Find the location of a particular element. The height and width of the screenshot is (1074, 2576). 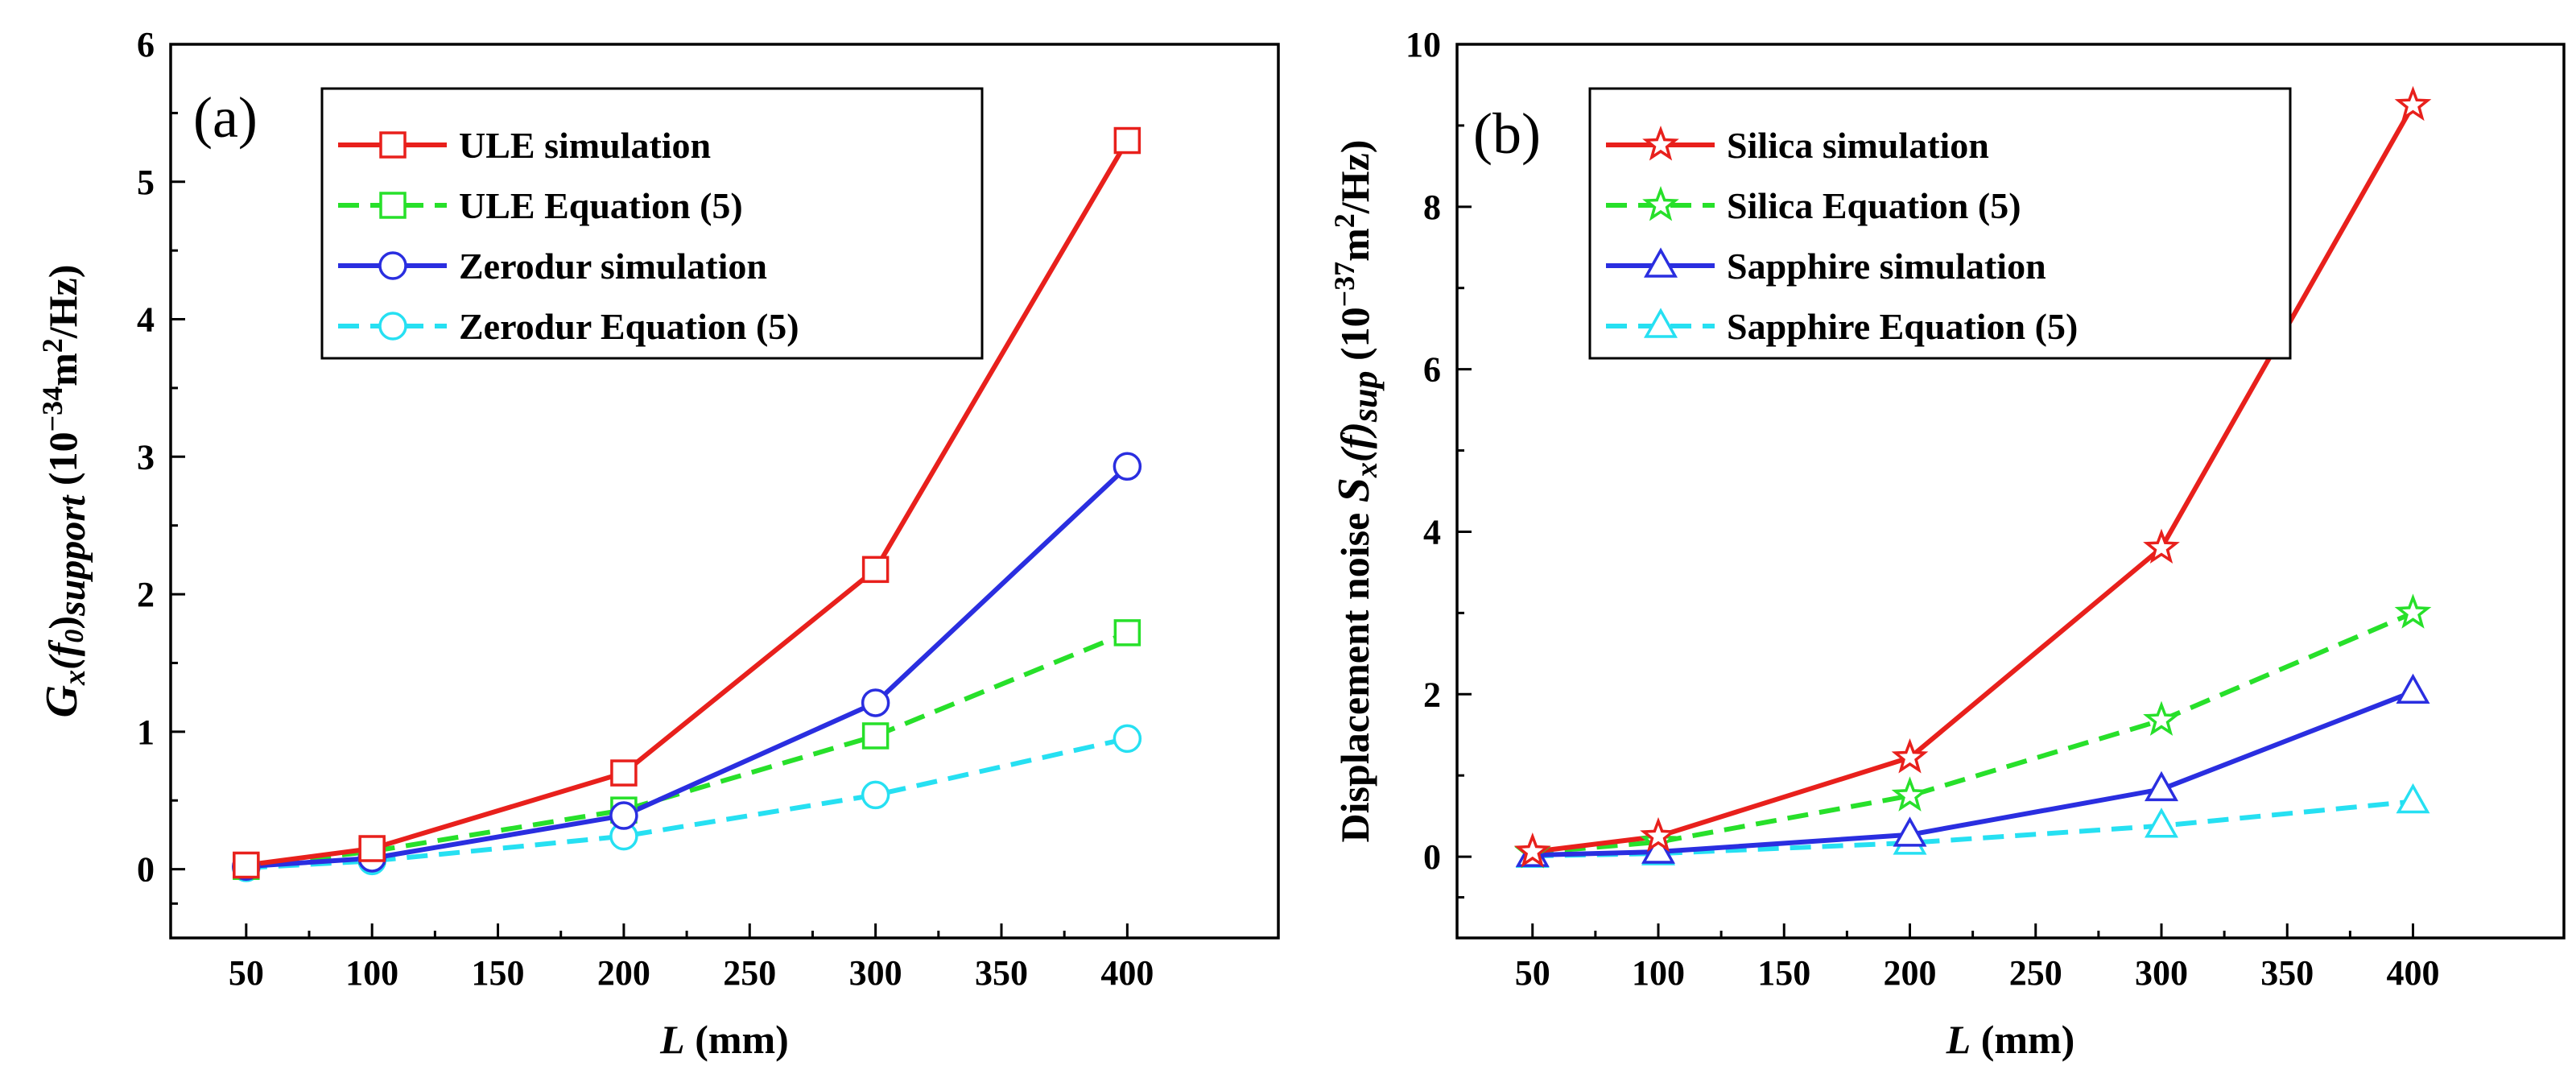

legend-label: Sapphire simulation is located at coordinates (1886, 266).